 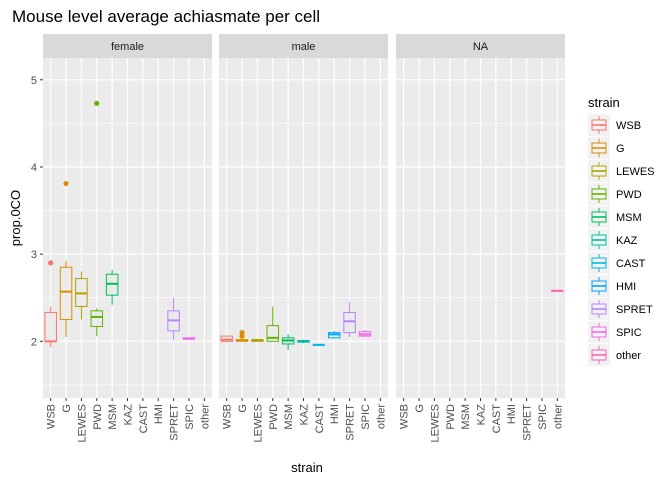 I want to click on legend-label: HMI, so click(x=626, y=287).